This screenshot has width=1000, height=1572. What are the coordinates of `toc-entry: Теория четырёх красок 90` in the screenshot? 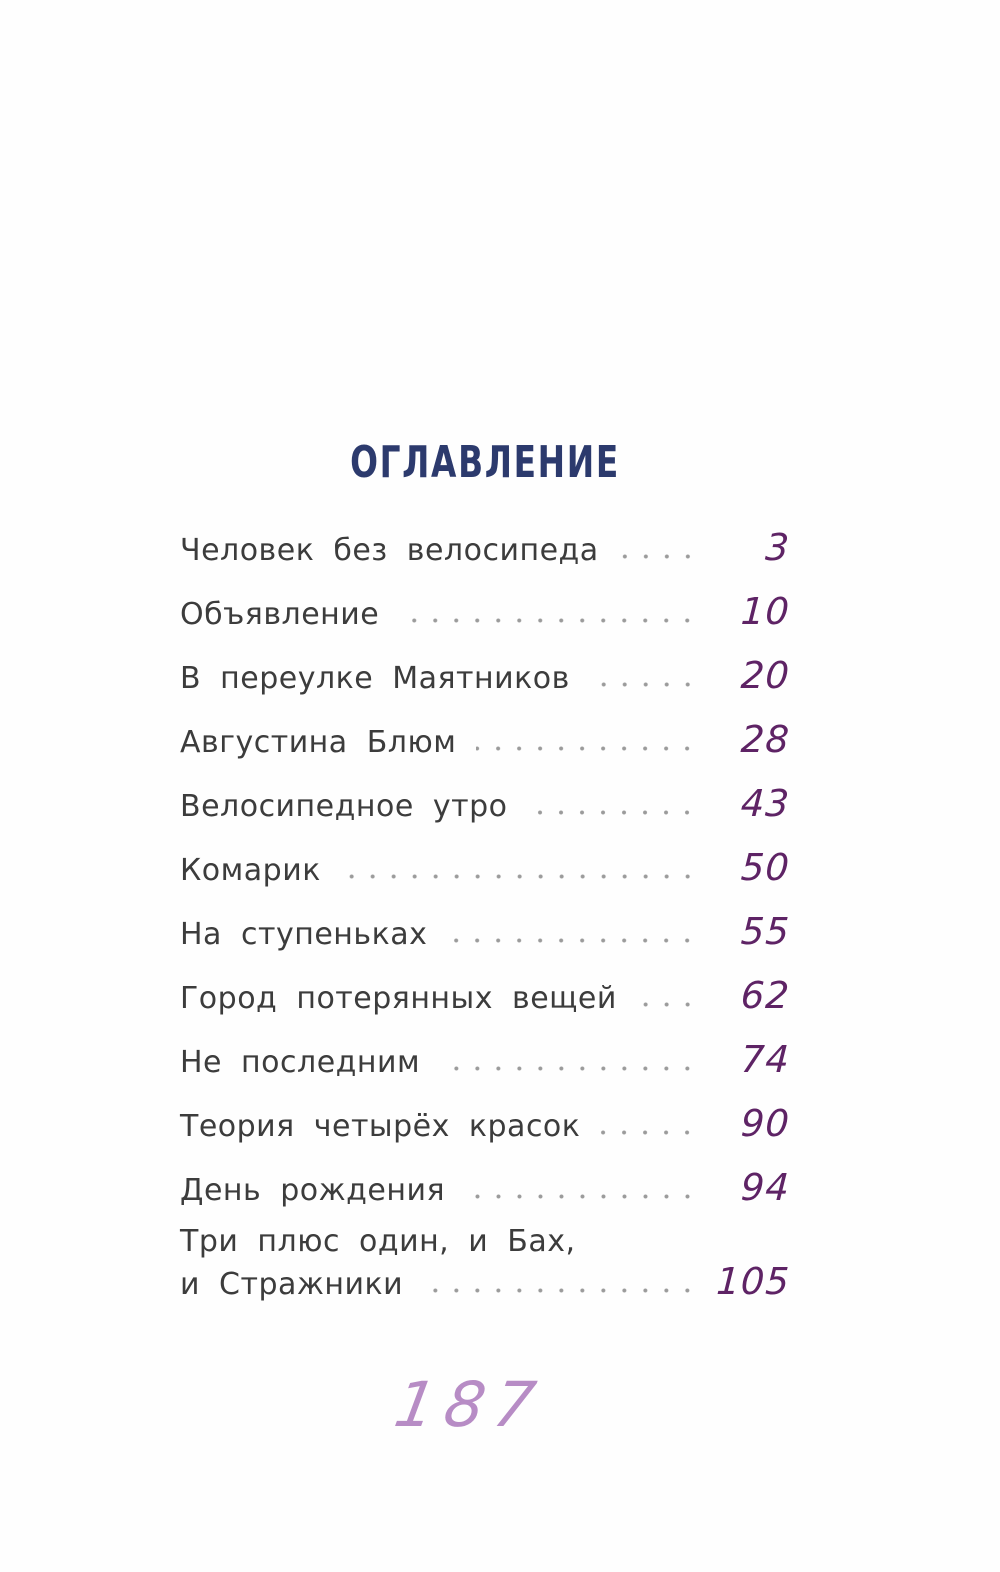 It's located at (486, 1126).